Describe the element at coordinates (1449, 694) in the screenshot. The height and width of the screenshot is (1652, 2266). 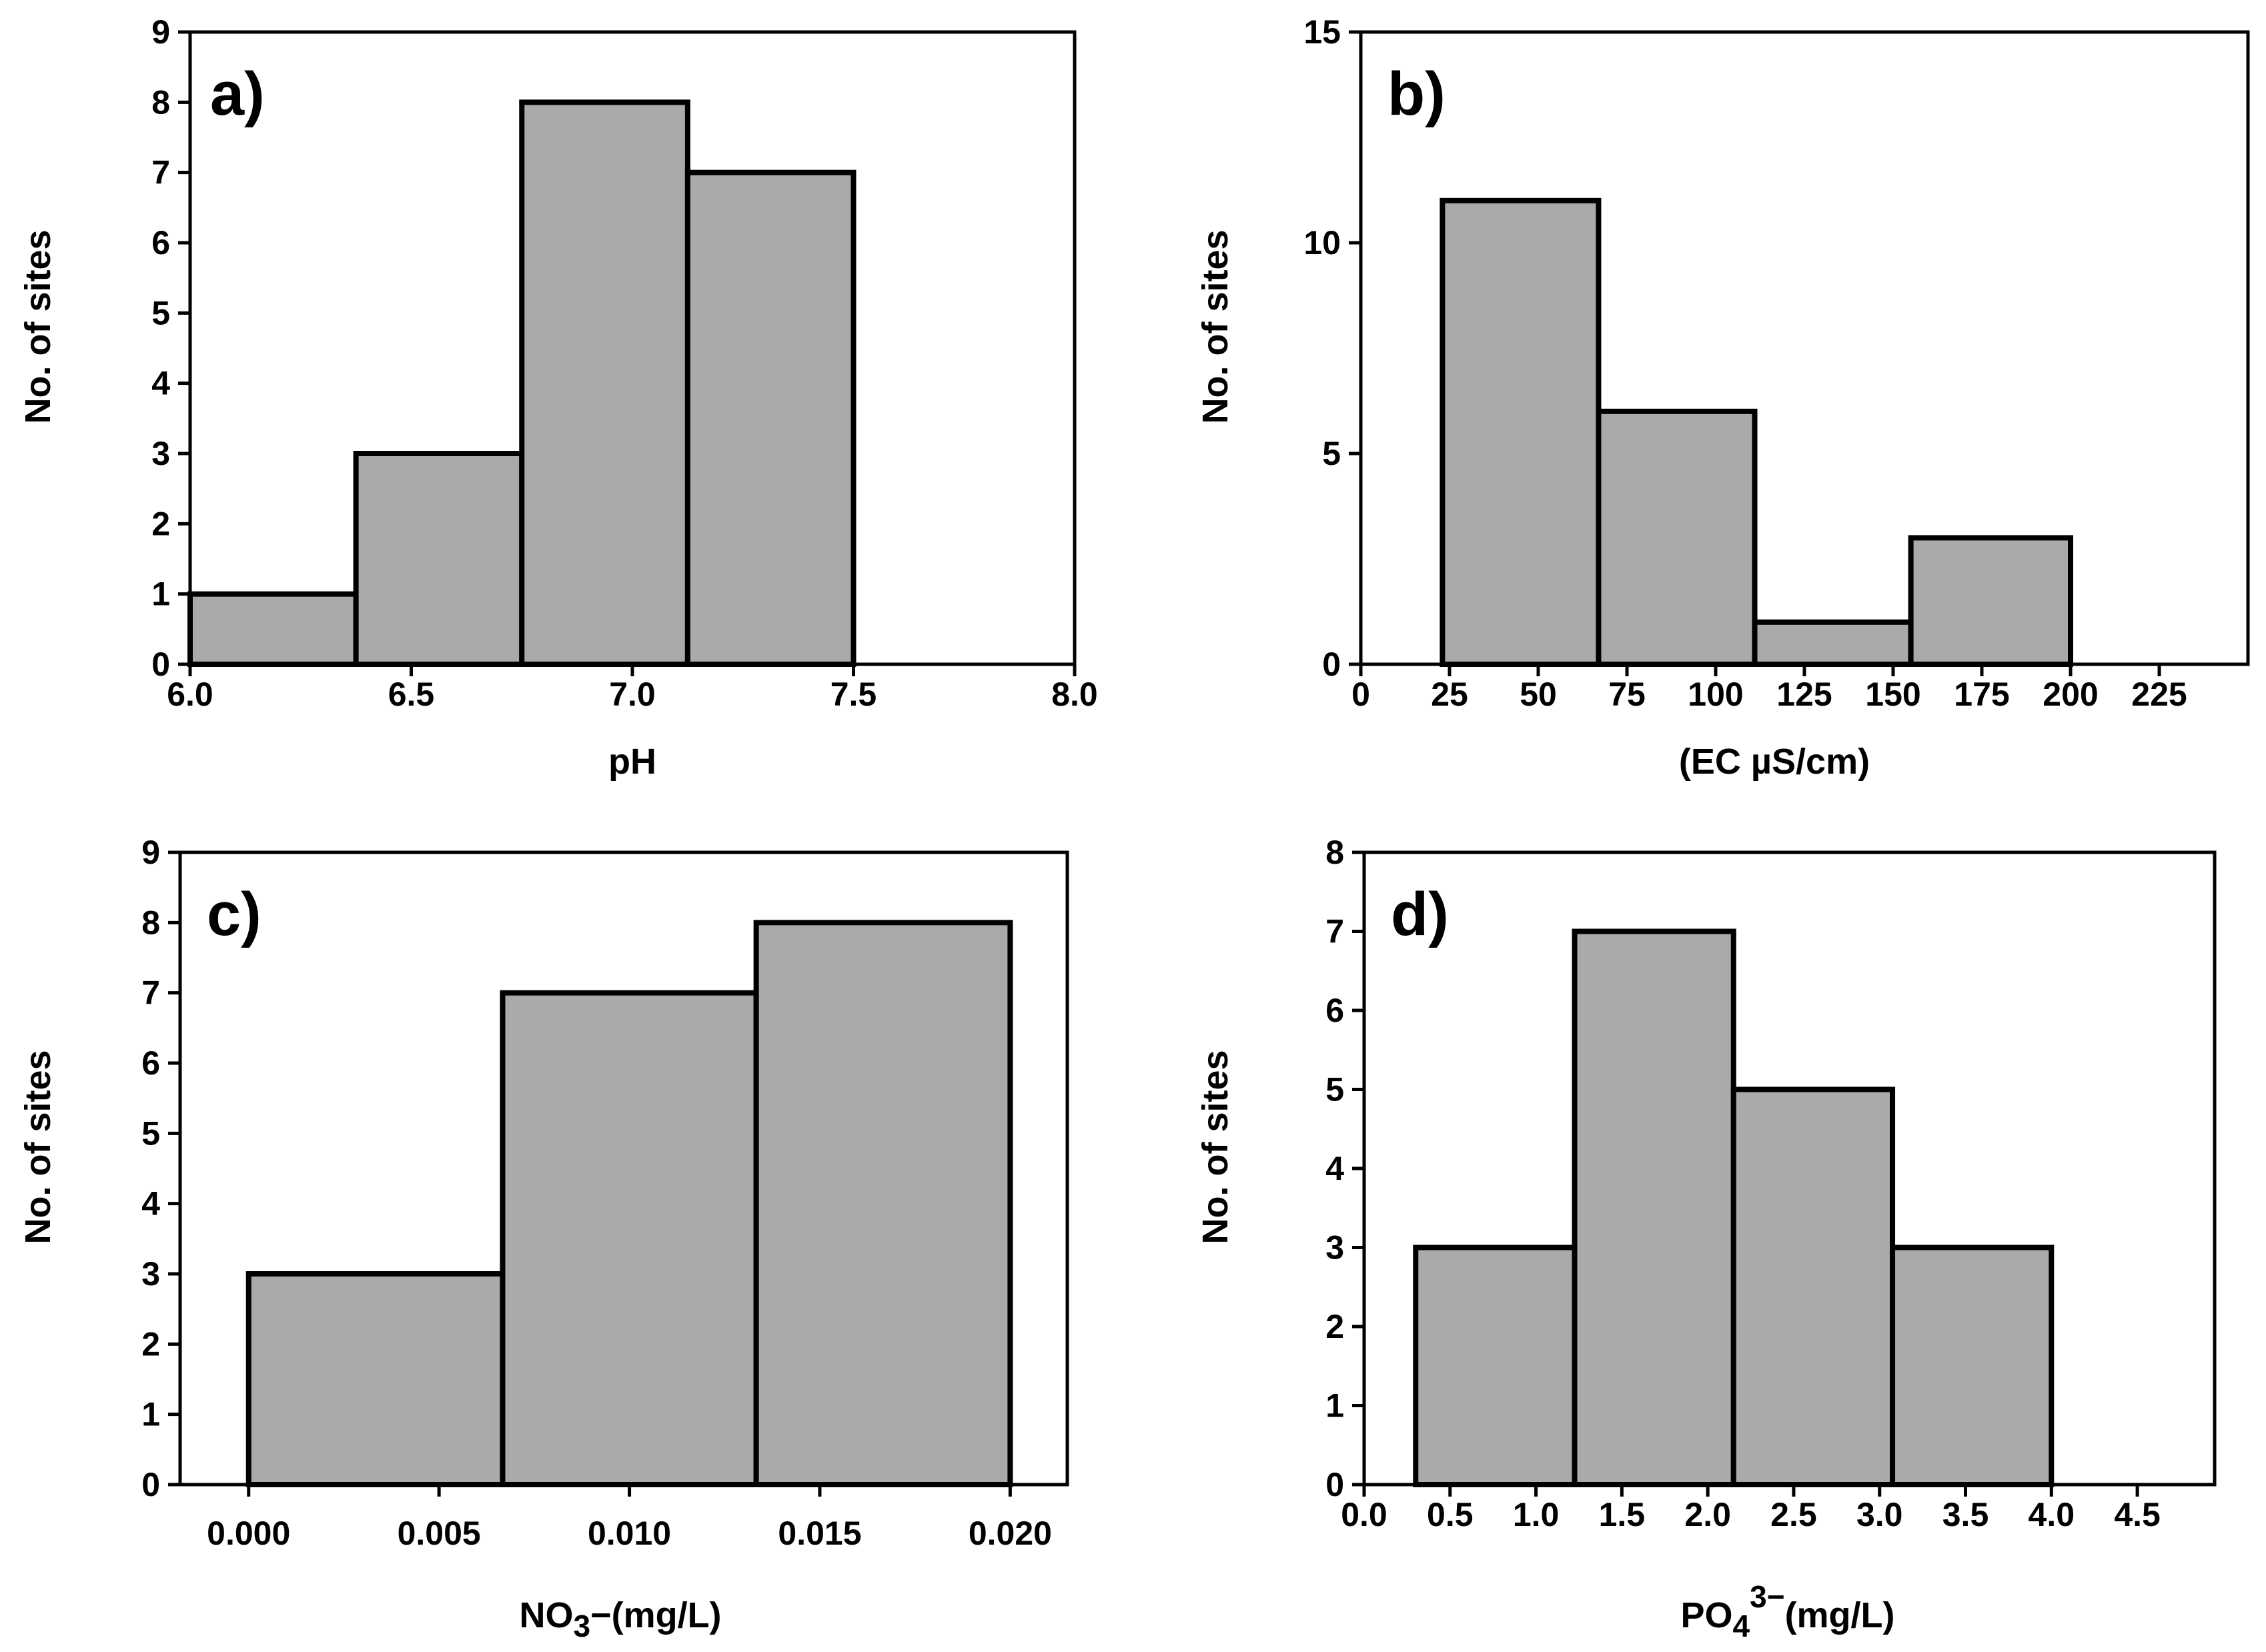
I see `x-tick-label: 25` at that location.